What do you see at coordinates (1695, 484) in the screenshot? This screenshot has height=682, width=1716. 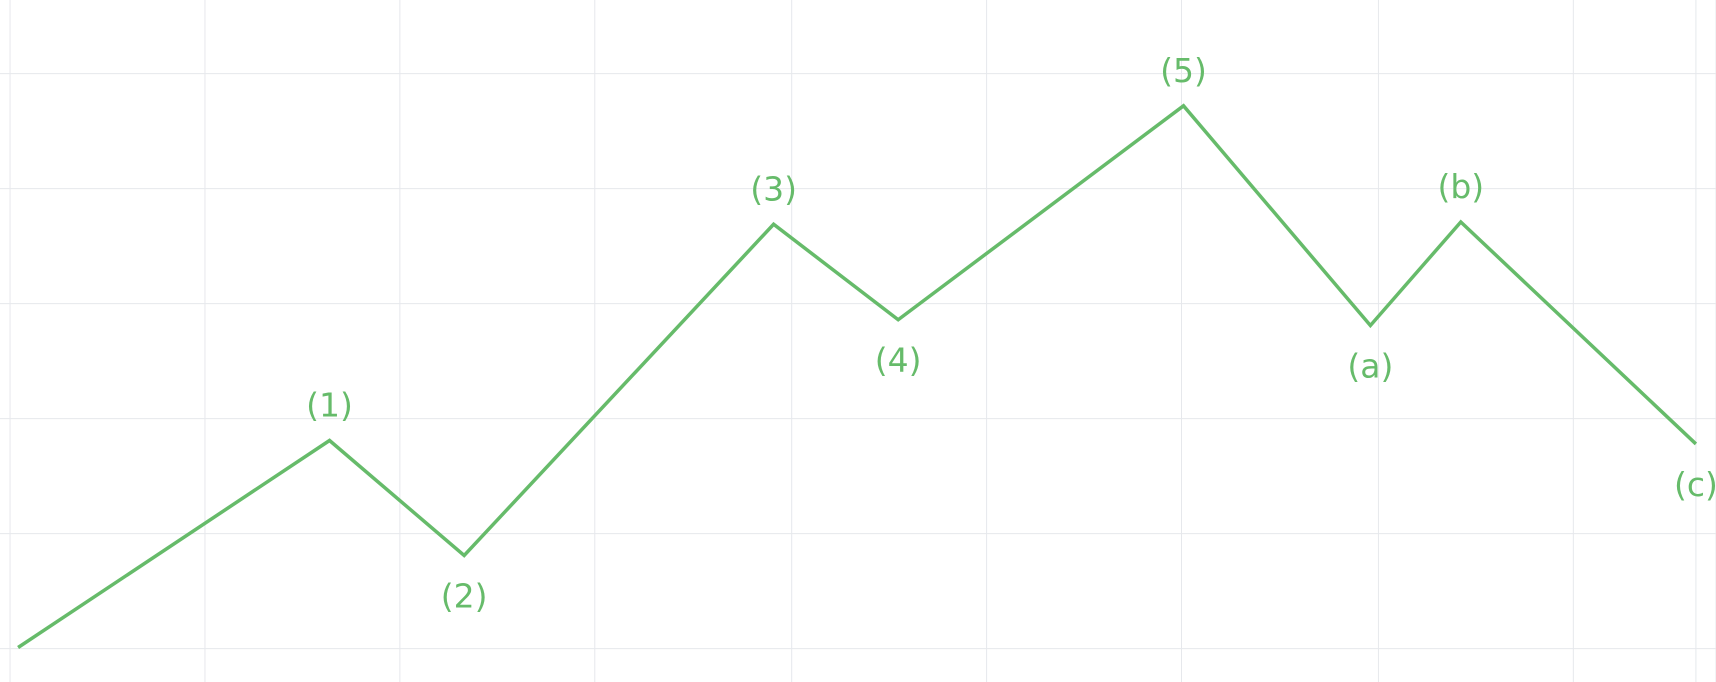 I see `wave-point-label: (c)` at bounding box center [1695, 484].